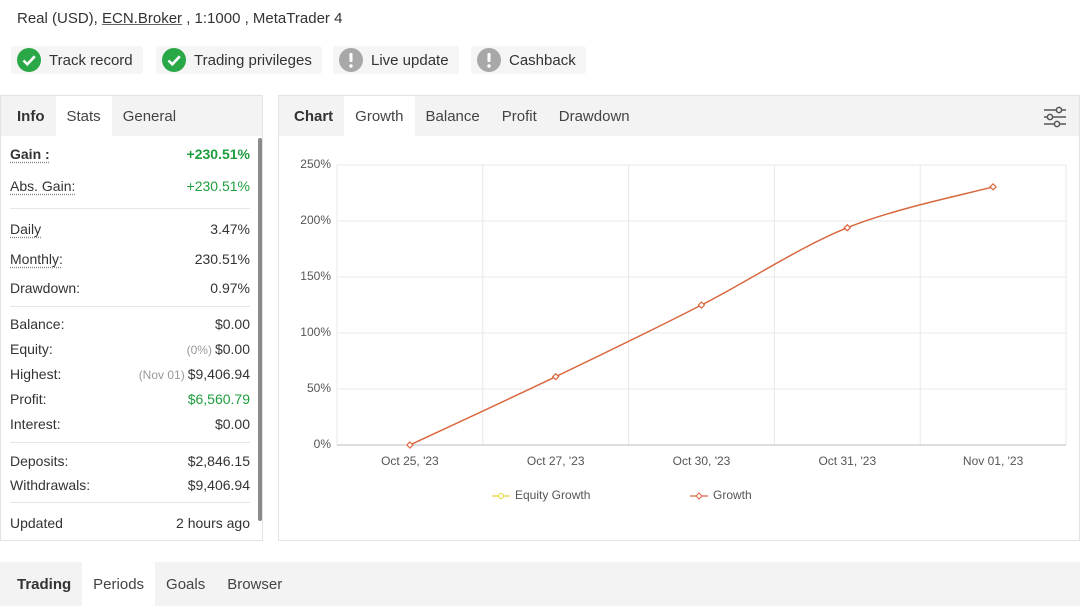  I want to click on stat-value: 3.47%, so click(230, 229).